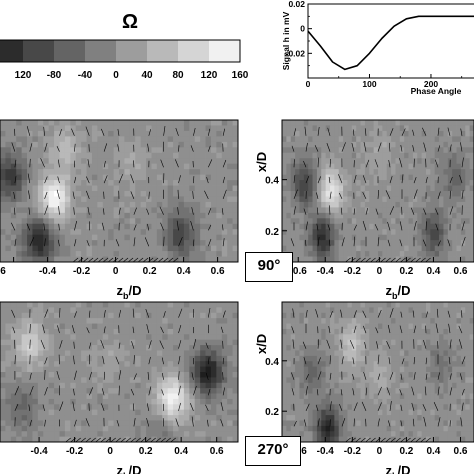  I want to click on colorbar-segment, so click(225, 51).